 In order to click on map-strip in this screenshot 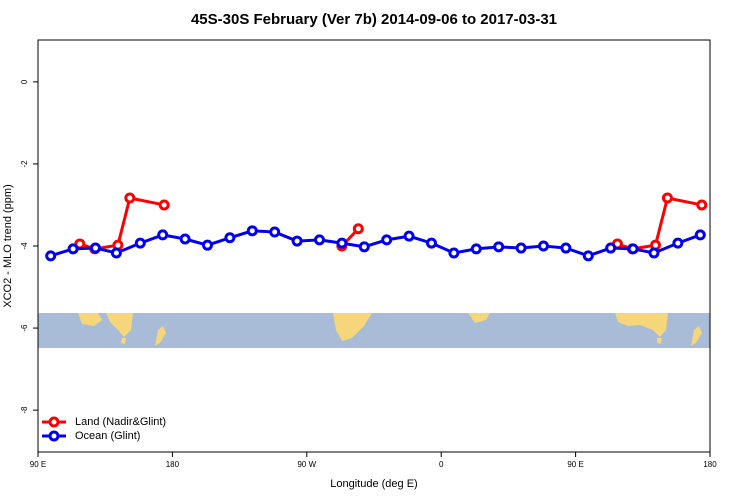, I will do `click(374, 330)`.